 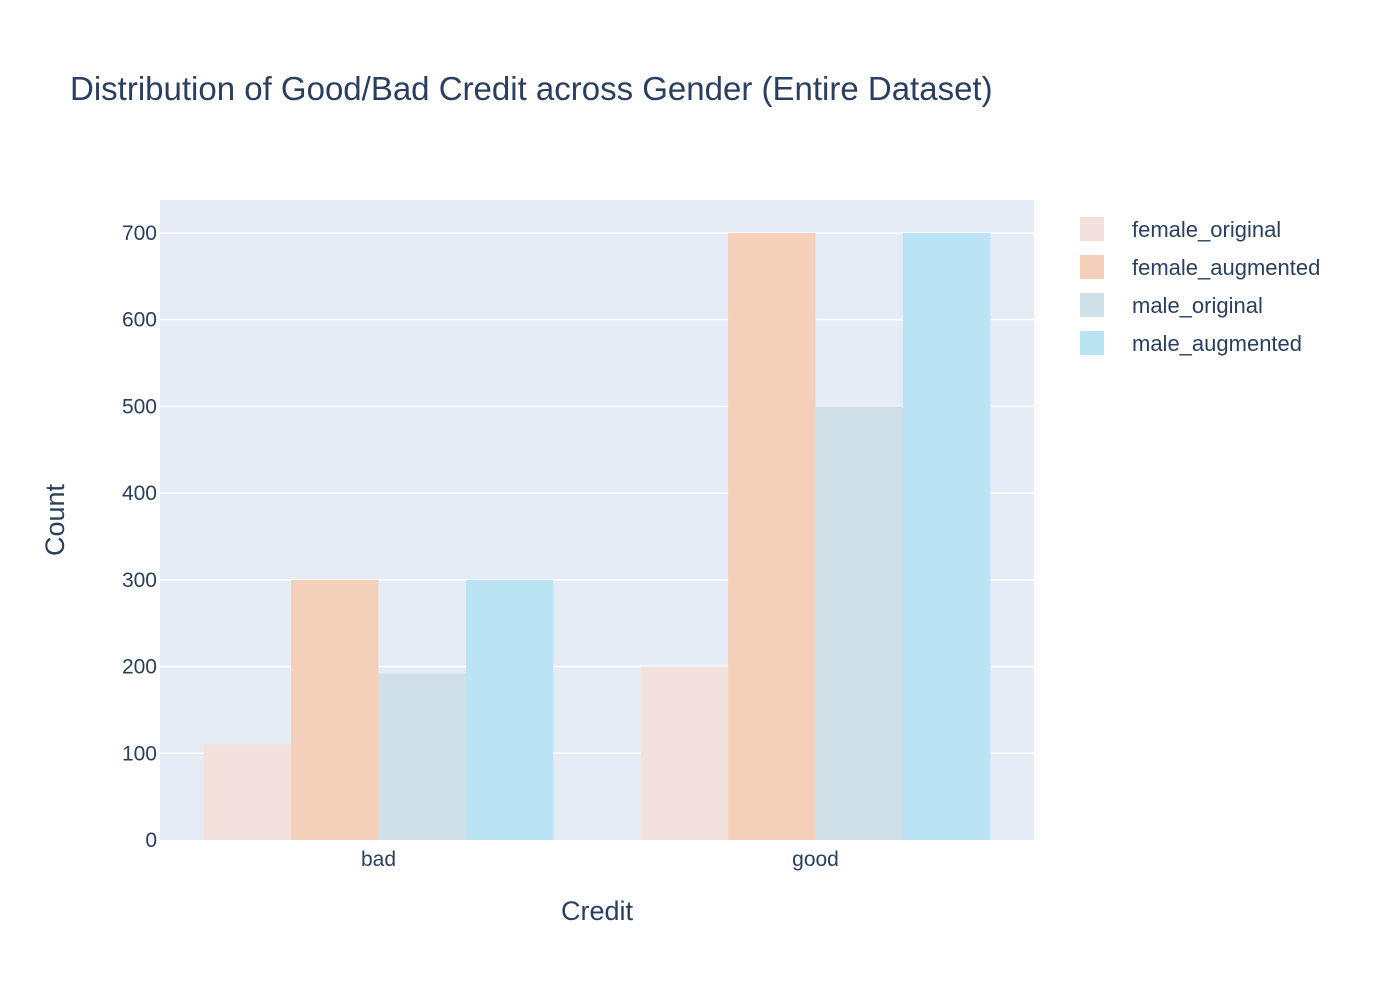 I want to click on y-axis-title: Count, so click(x=55, y=519).